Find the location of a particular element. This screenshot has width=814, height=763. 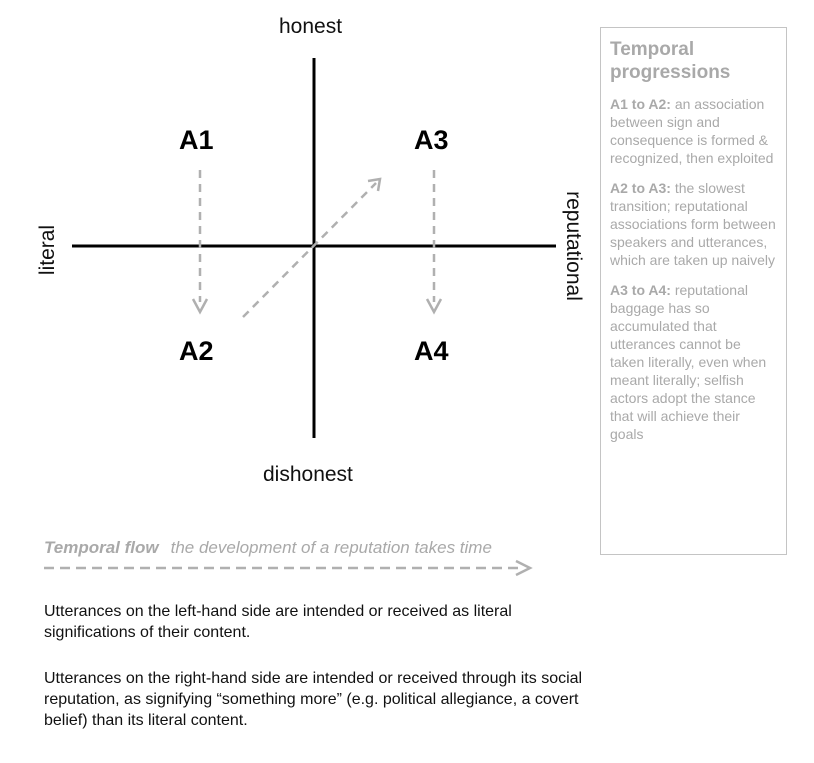

panel-entry-key: A2 to A3: is located at coordinates (640, 188).